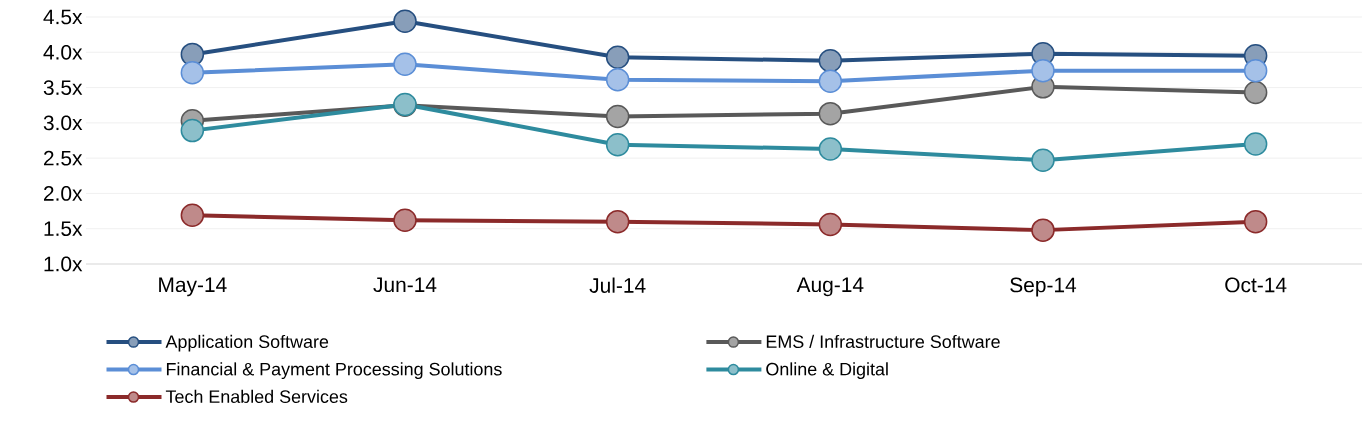 This screenshot has width=1363, height=429. What do you see at coordinates (63, 52) in the screenshot?
I see `y-tick-label: 4.0x` at bounding box center [63, 52].